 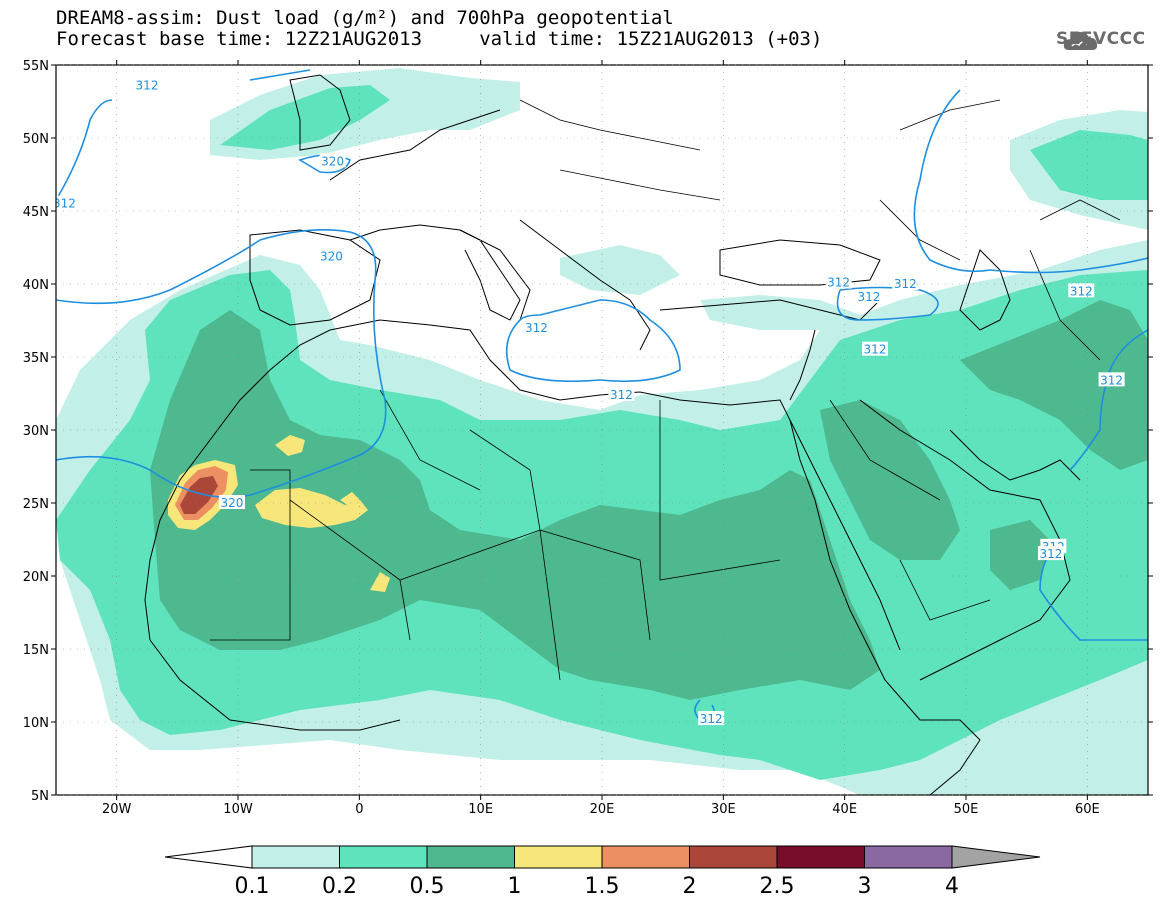 What do you see at coordinates (36, 723) in the screenshot?
I see `lat-tick-label: 10N` at bounding box center [36, 723].